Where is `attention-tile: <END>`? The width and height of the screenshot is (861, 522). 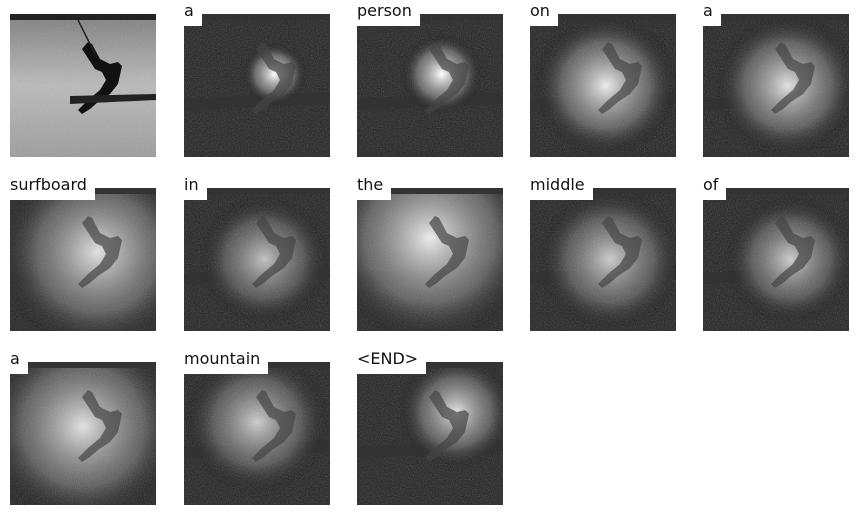
attention-tile: <END> is located at coordinates (429, 426).